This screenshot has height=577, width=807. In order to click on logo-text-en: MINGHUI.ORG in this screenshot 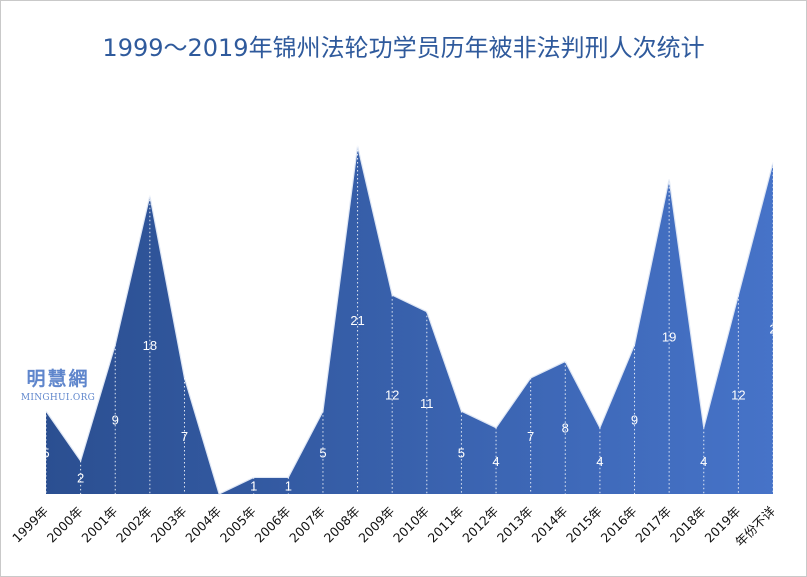, I will do `click(58, 398)`.